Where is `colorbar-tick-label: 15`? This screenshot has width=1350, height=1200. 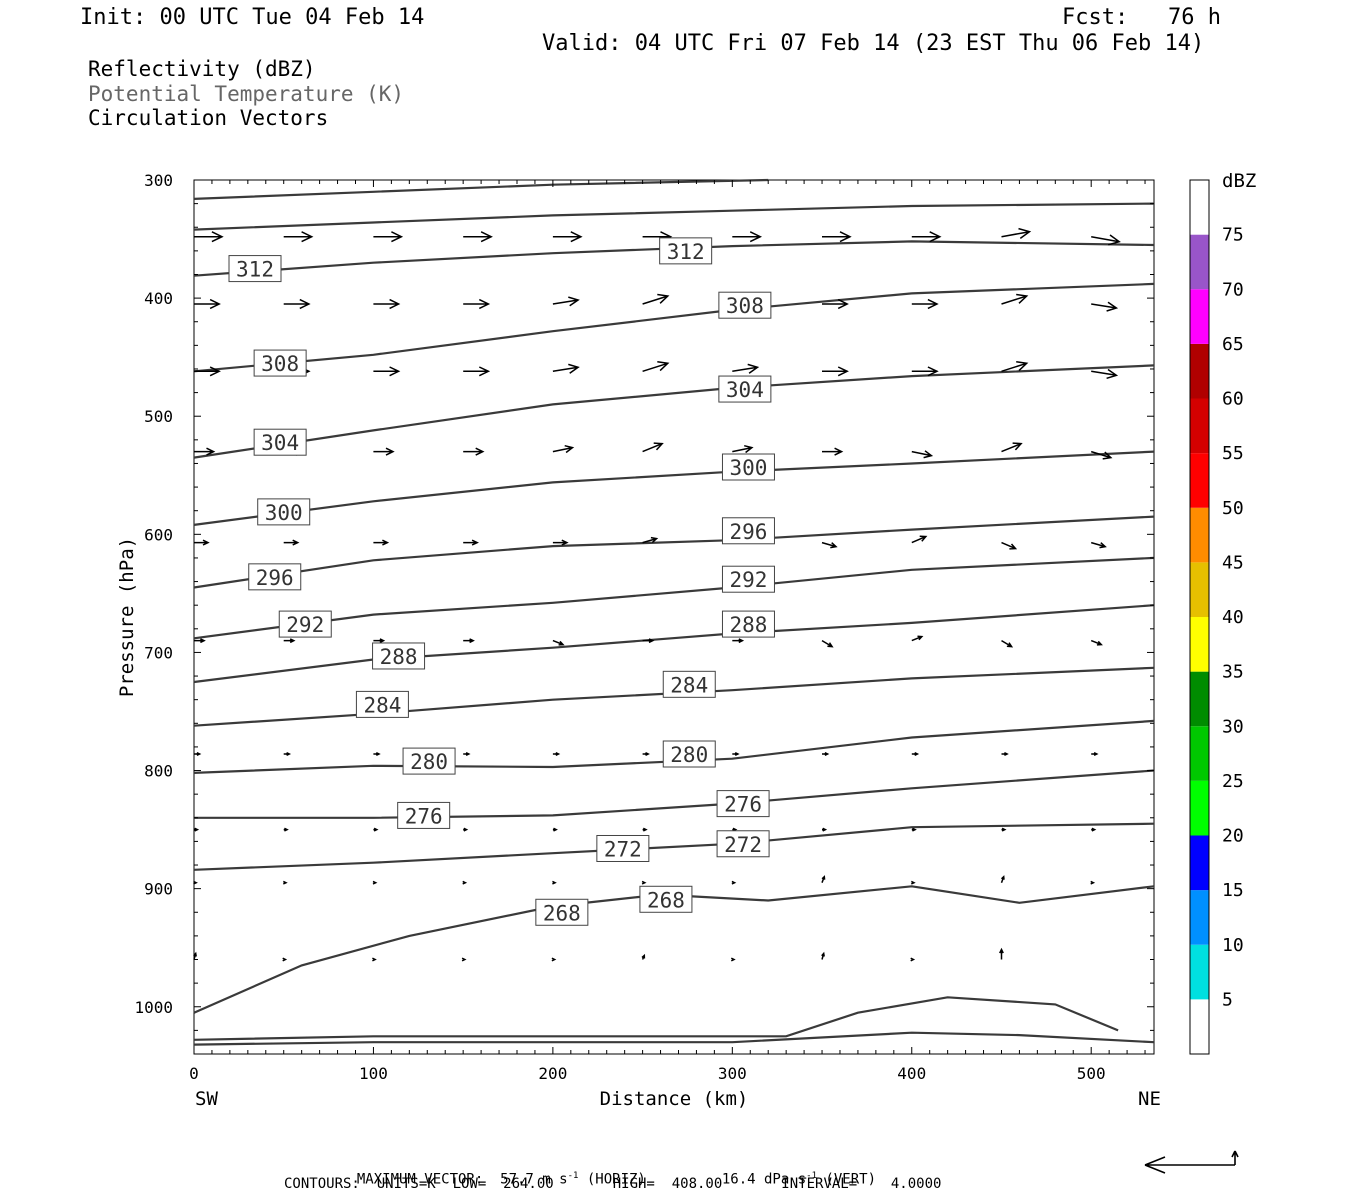 colorbar-tick-label: 15 is located at coordinates (1233, 890).